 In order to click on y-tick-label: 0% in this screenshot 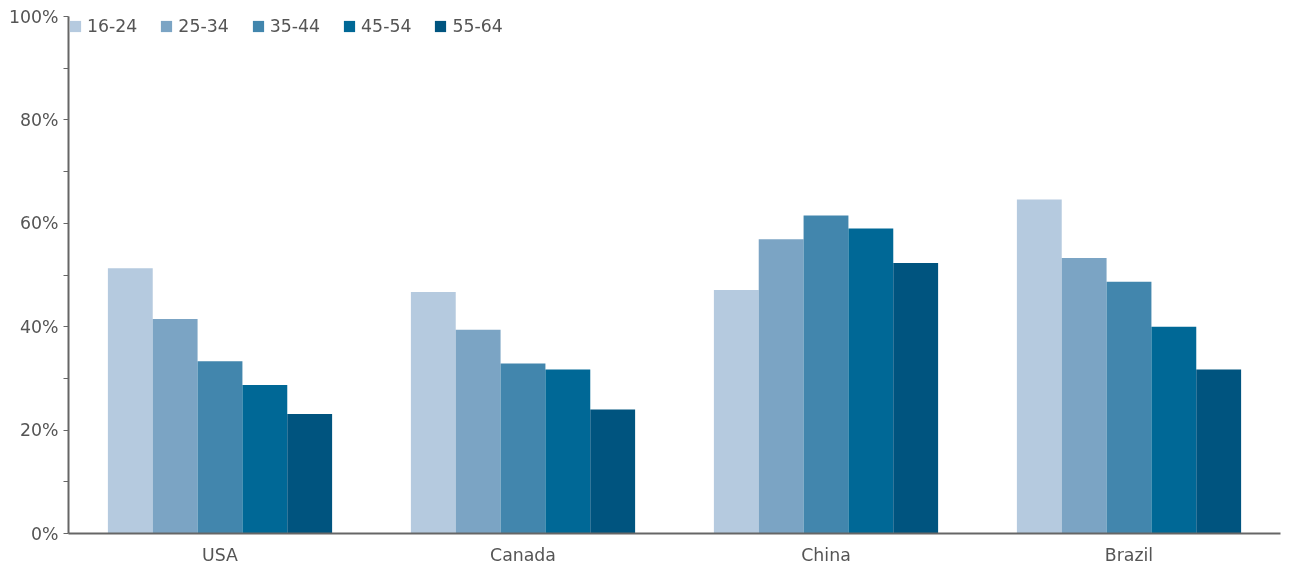, I will do `click(45, 533)`.